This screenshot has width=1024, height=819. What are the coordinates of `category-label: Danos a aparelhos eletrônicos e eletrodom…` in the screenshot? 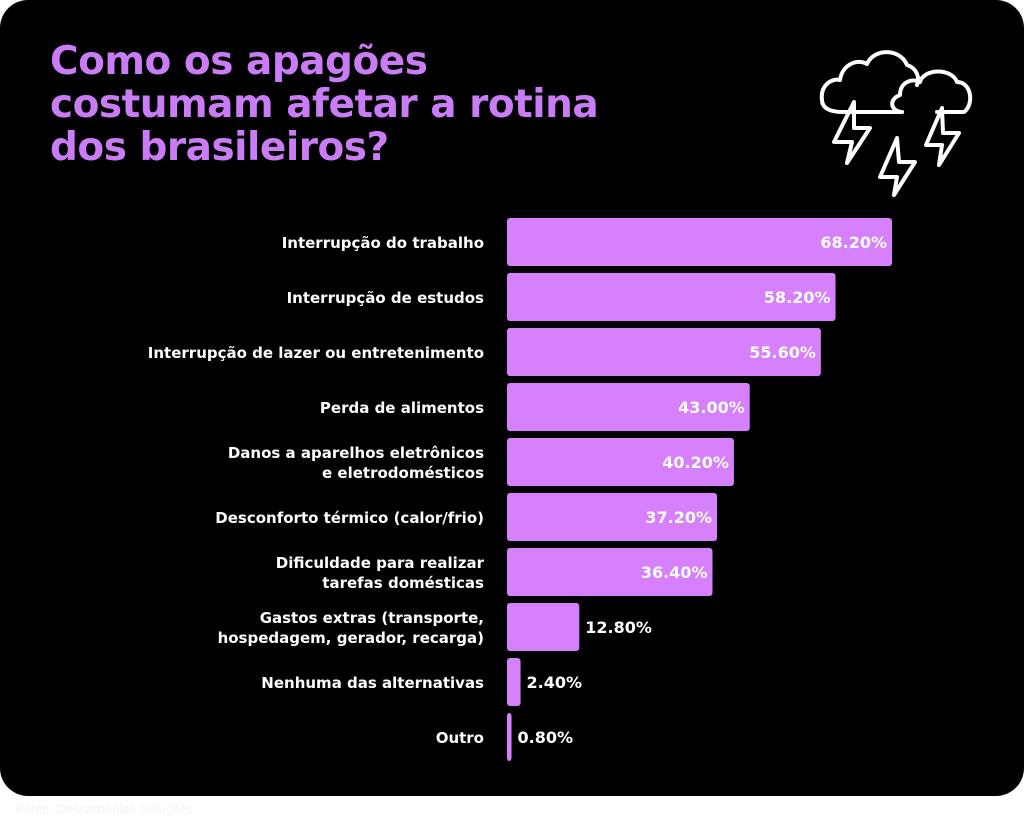 It's located at (356, 463).